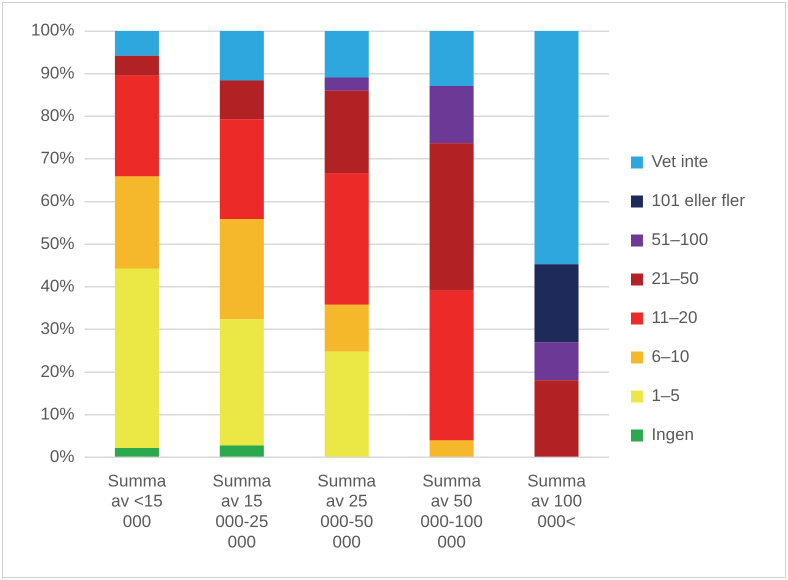 Image resolution: width=788 pixels, height=580 pixels. Describe the element at coordinates (679, 240) in the screenshot. I see `legend-label: 51–100` at that location.